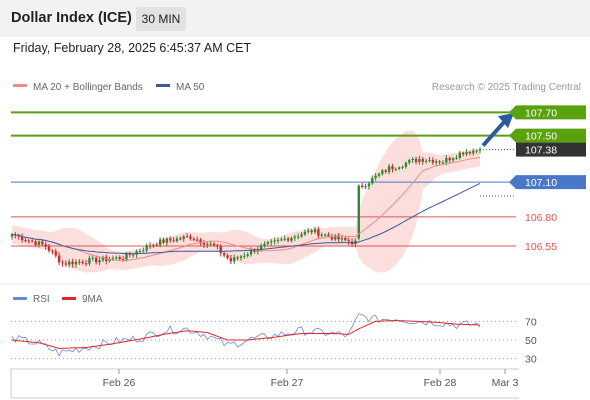  I want to click on current-price-tag, so click(551, 149).